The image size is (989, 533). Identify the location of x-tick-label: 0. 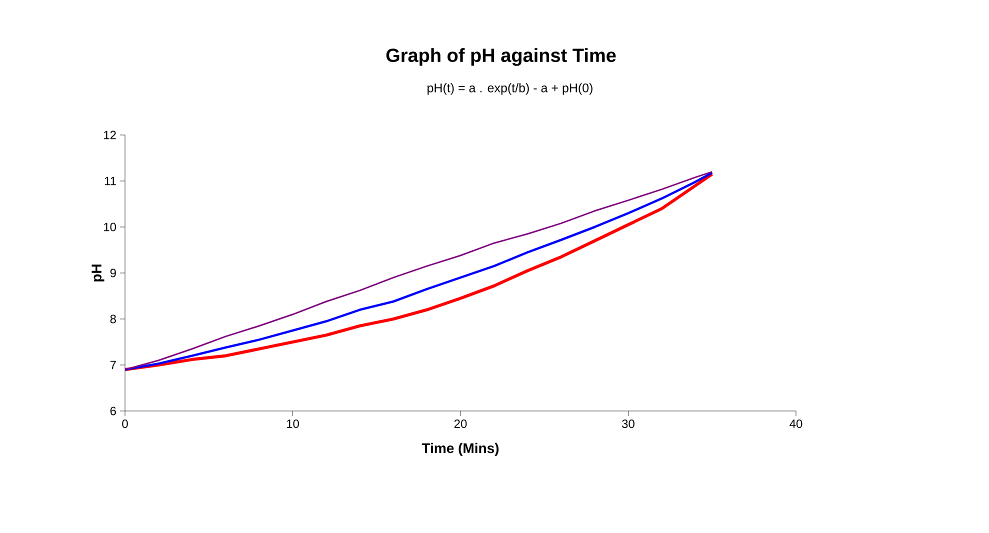
(125, 424).